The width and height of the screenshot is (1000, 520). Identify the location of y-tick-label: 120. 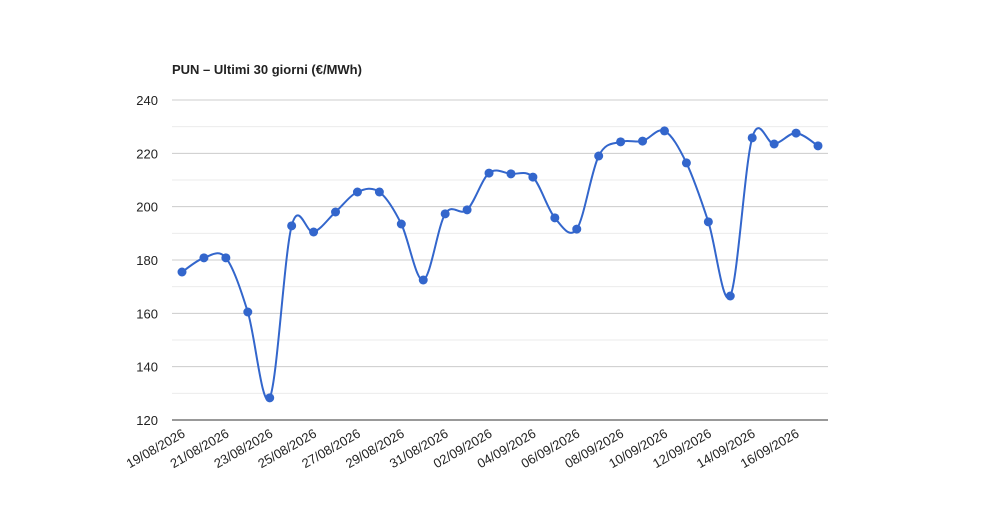
(147, 420).